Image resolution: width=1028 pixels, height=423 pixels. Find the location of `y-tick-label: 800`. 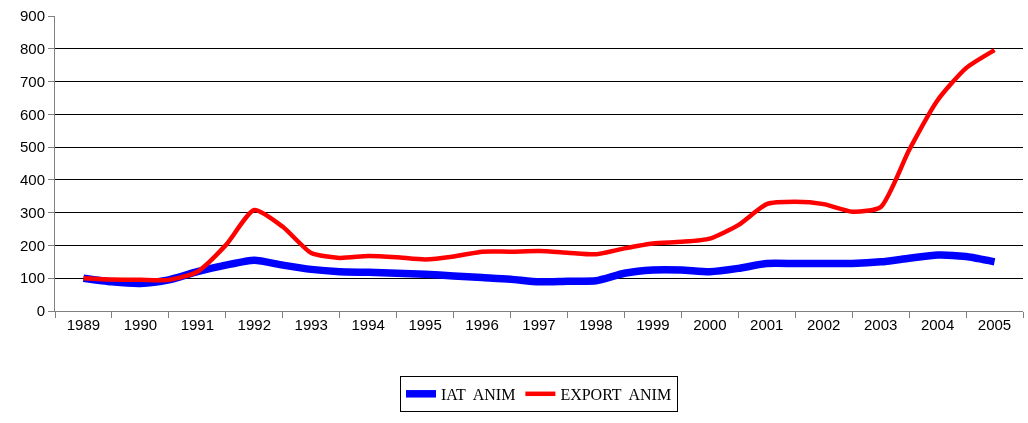

y-tick-label: 800 is located at coordinates (32, 49).